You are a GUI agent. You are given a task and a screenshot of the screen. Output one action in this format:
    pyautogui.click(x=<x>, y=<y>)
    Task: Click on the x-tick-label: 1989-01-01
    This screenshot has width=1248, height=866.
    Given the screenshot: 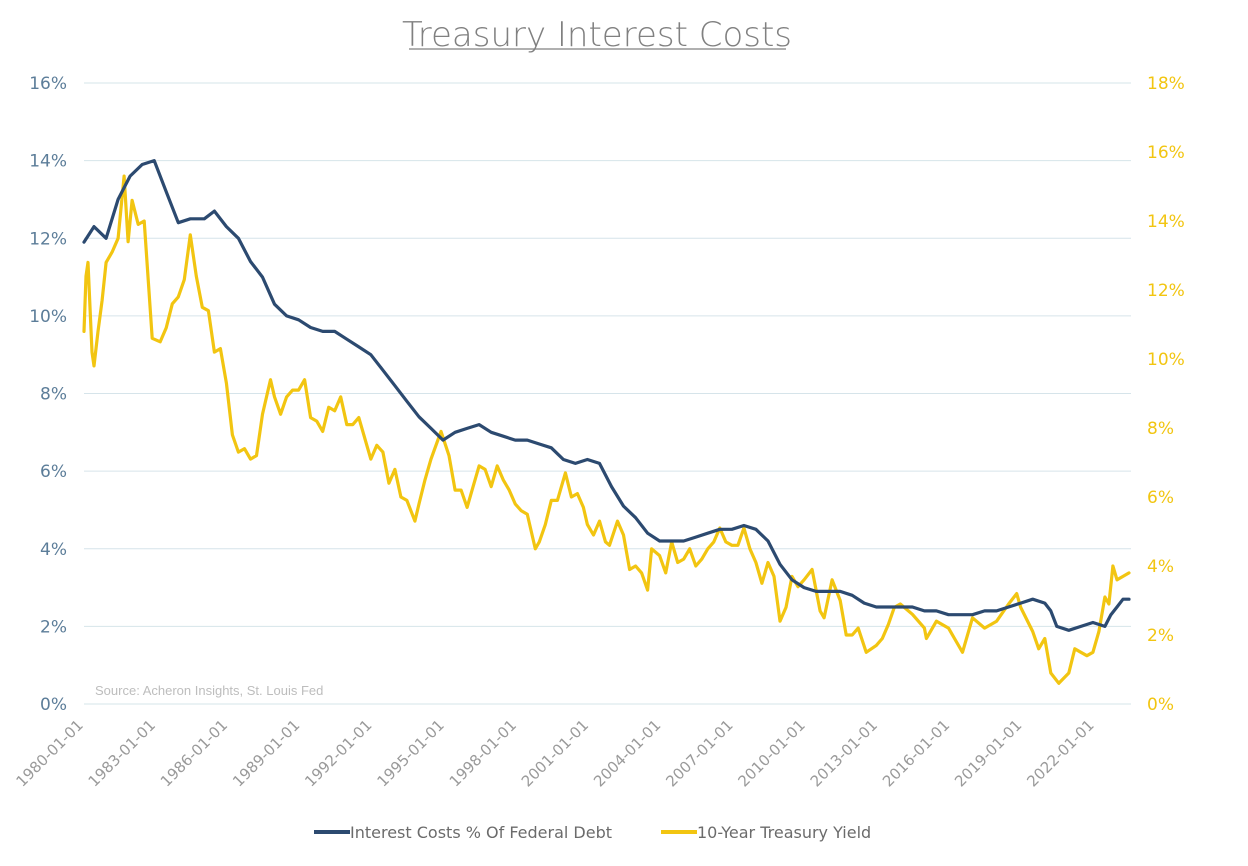 What is the action you would take?
    pyautogui.click(x=266, y=753)
    